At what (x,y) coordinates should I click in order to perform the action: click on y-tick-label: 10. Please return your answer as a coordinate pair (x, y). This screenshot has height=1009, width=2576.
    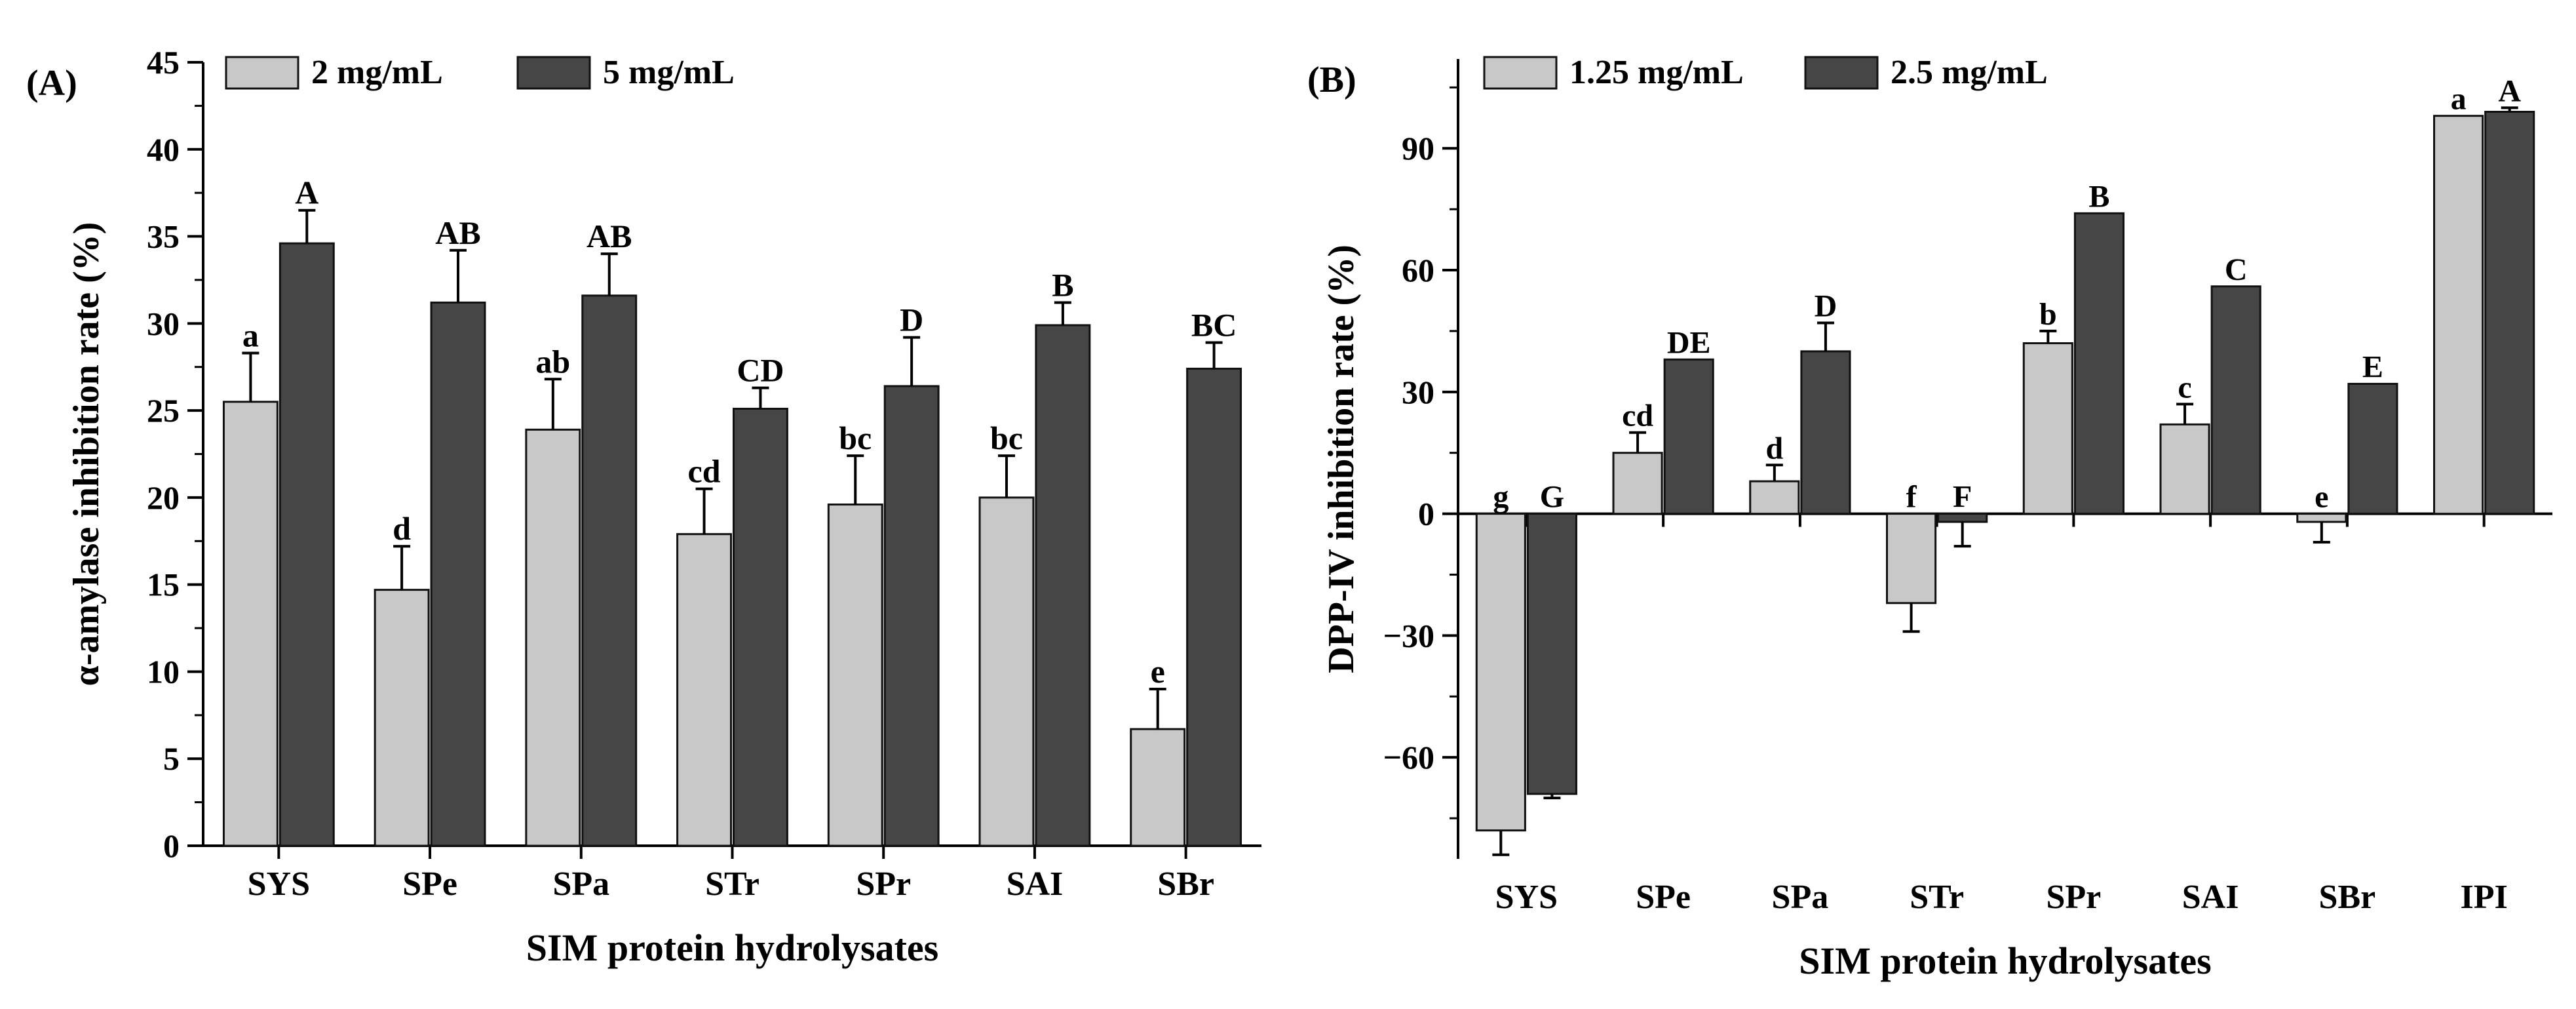
    Looking at the image, I should click on (163, 671).